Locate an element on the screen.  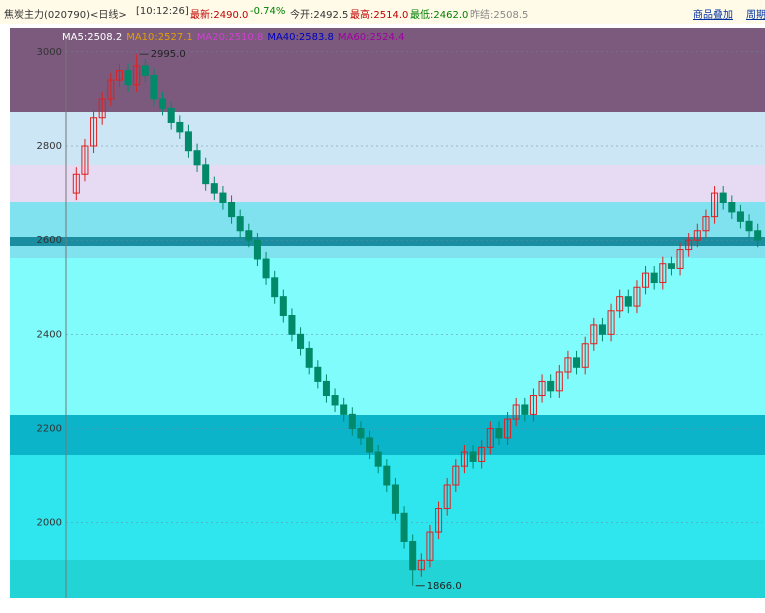
overlay-button: 商品叠加 is located at coordinates (713, 15).